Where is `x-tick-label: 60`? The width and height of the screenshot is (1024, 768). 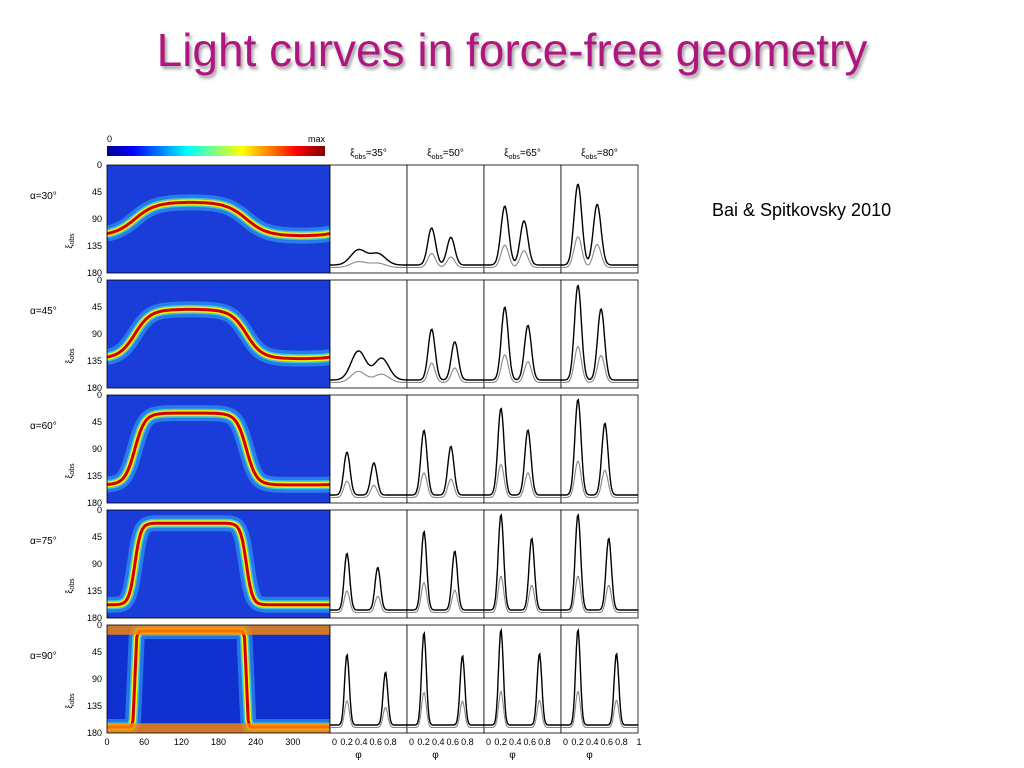 x-tick-label: 60 is located at coordinates (144, 742).